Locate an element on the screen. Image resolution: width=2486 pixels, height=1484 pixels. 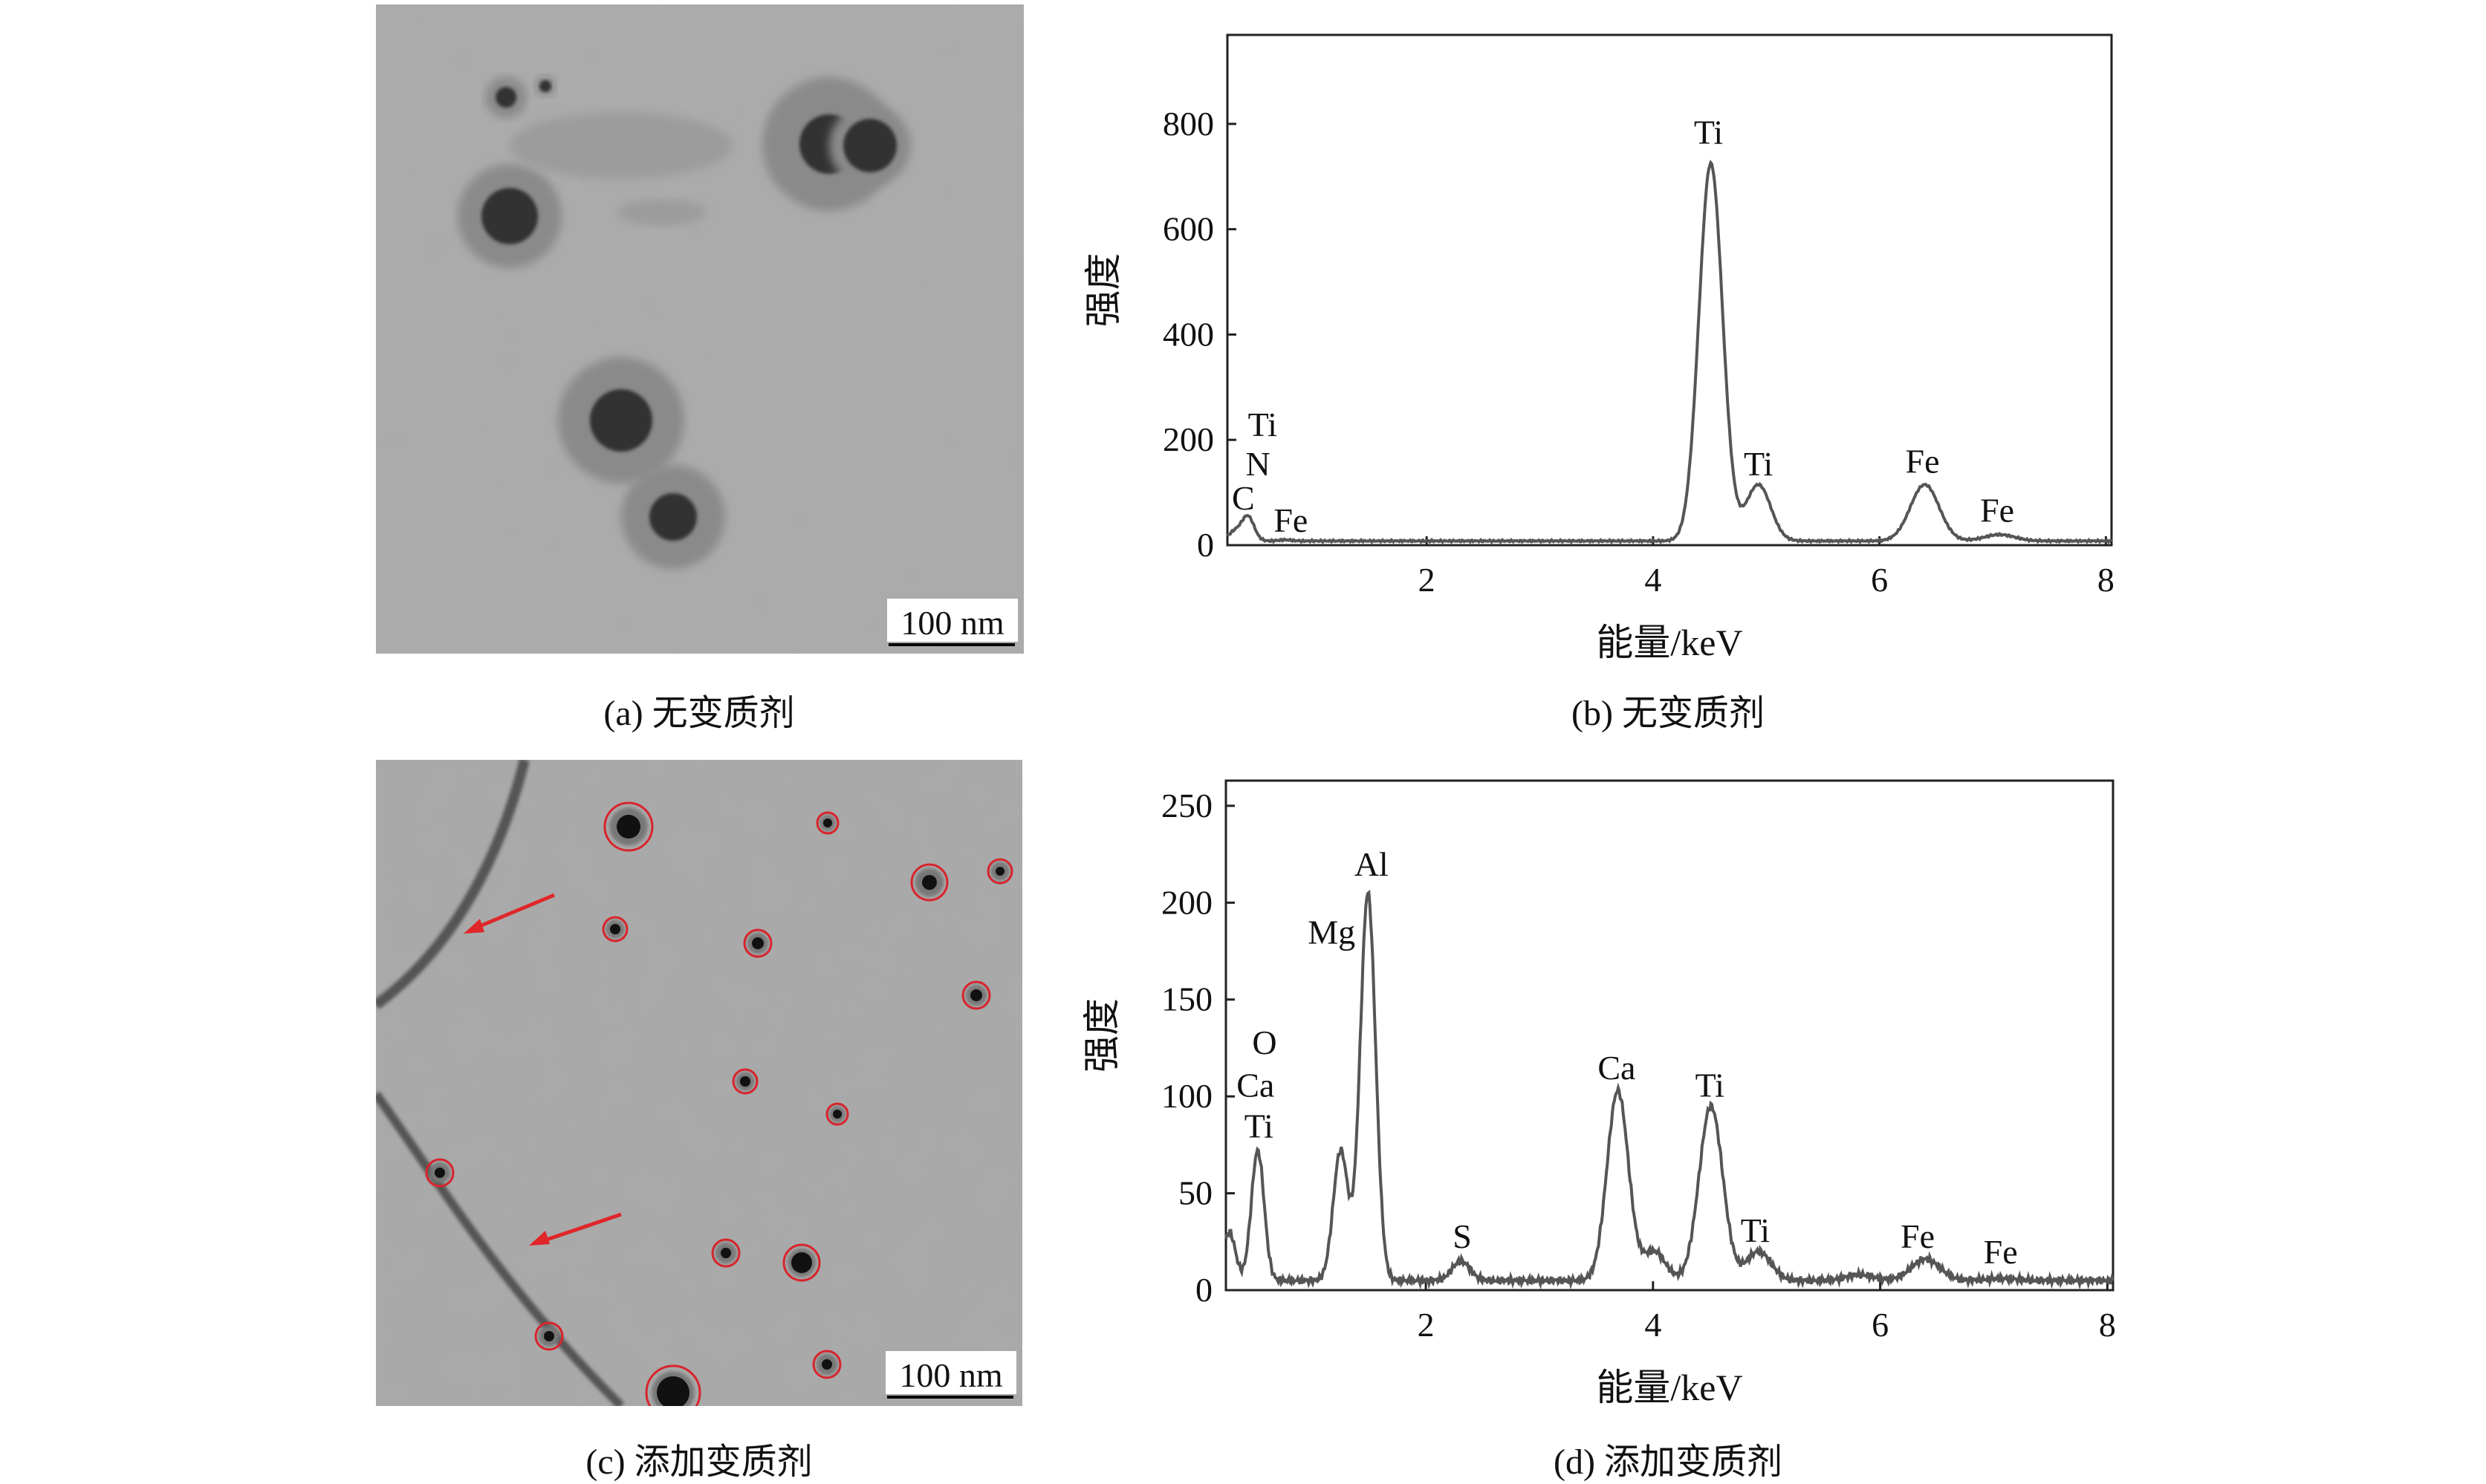
caption-a: (a) 无变质剂 is located at coordinates (699, 714).